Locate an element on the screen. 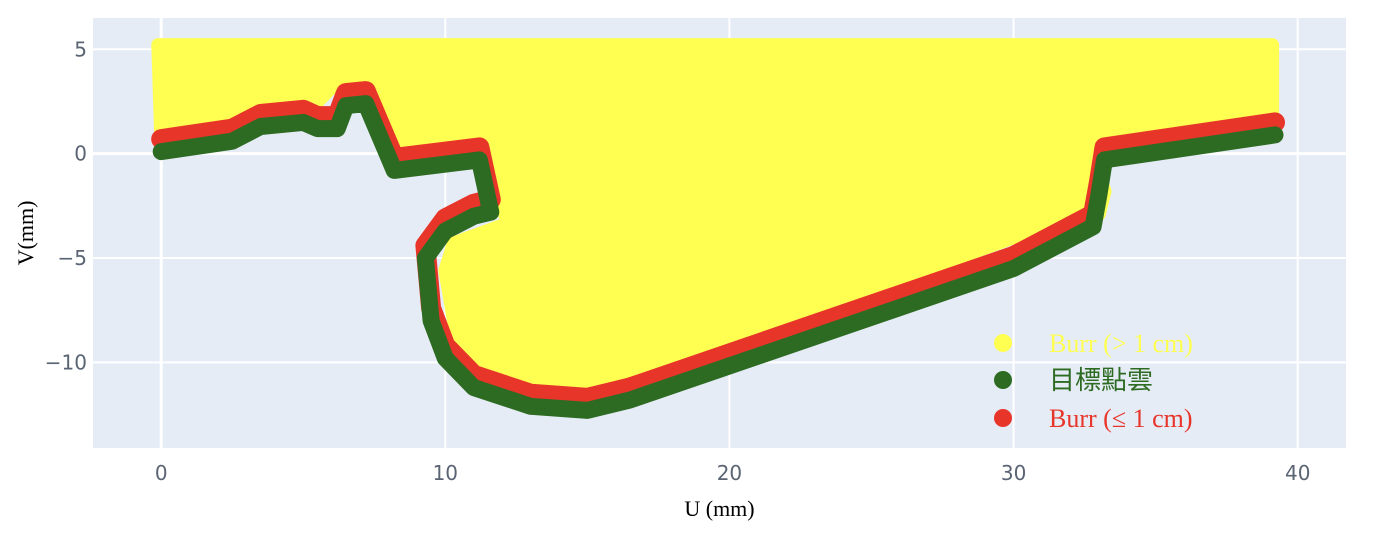 This screenshot has height=538, width=1380. x-axis-title: U (mm) is located at coordinates (719, 508).